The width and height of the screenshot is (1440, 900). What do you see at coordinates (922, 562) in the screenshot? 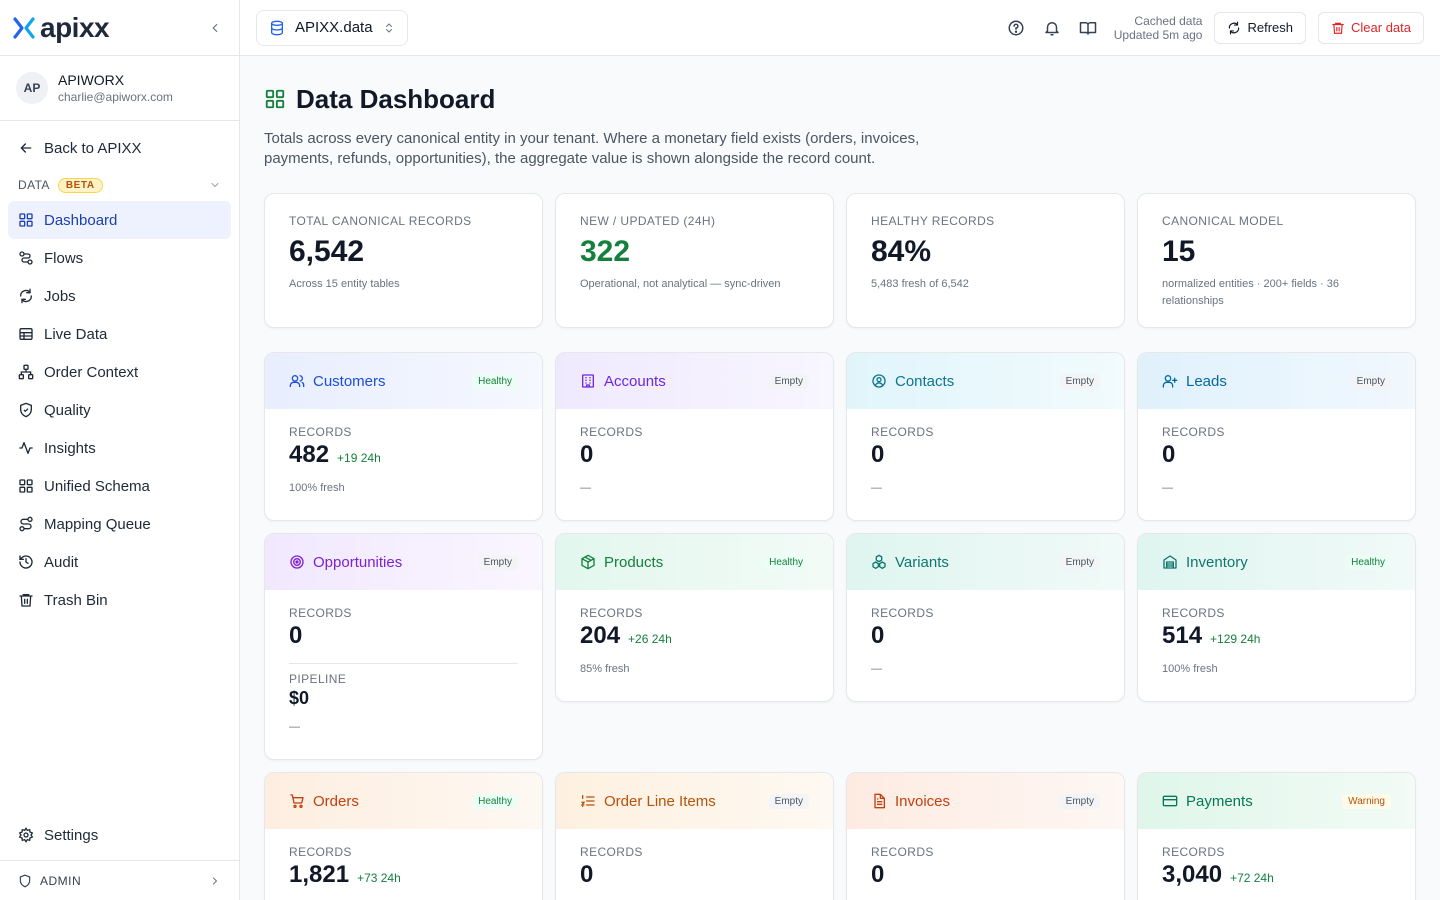
I see `entity-title: Variants` at bounding box center [922, 562].